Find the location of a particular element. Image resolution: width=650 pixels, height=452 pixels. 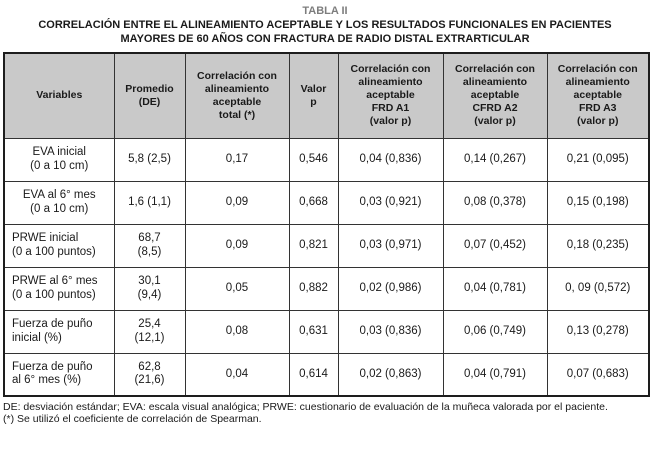

table-cell: 0,07 (0,452) is located at coordinates (495, 245).